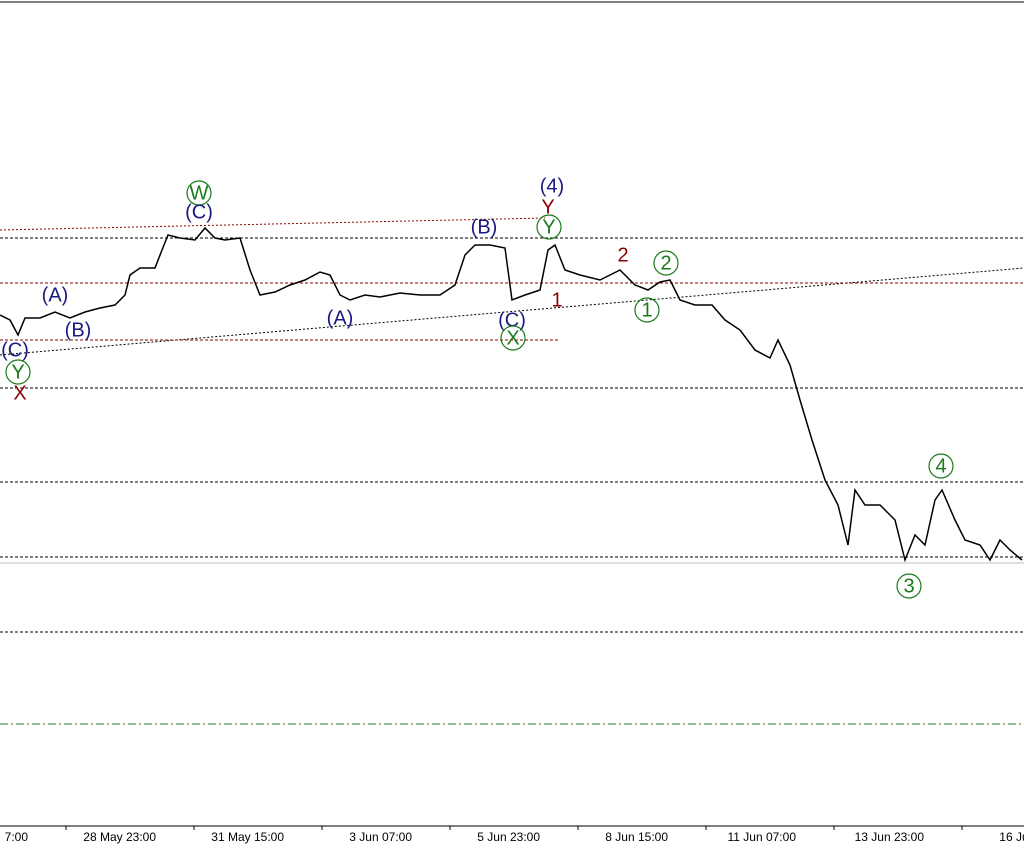 This screenshot has width=1024, height=852. I want to click on trend-line, so click(512, 311).